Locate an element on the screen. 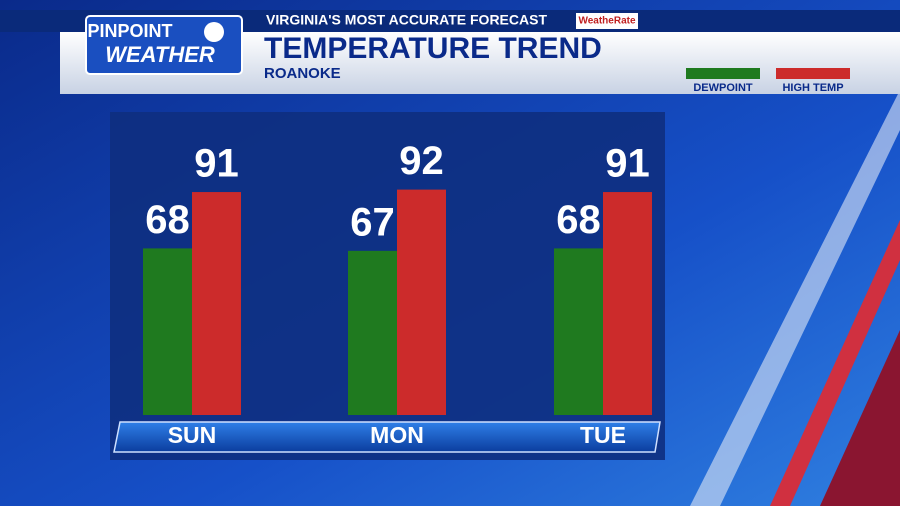  badge: WeatheRate is located at coordinates (606, 21).